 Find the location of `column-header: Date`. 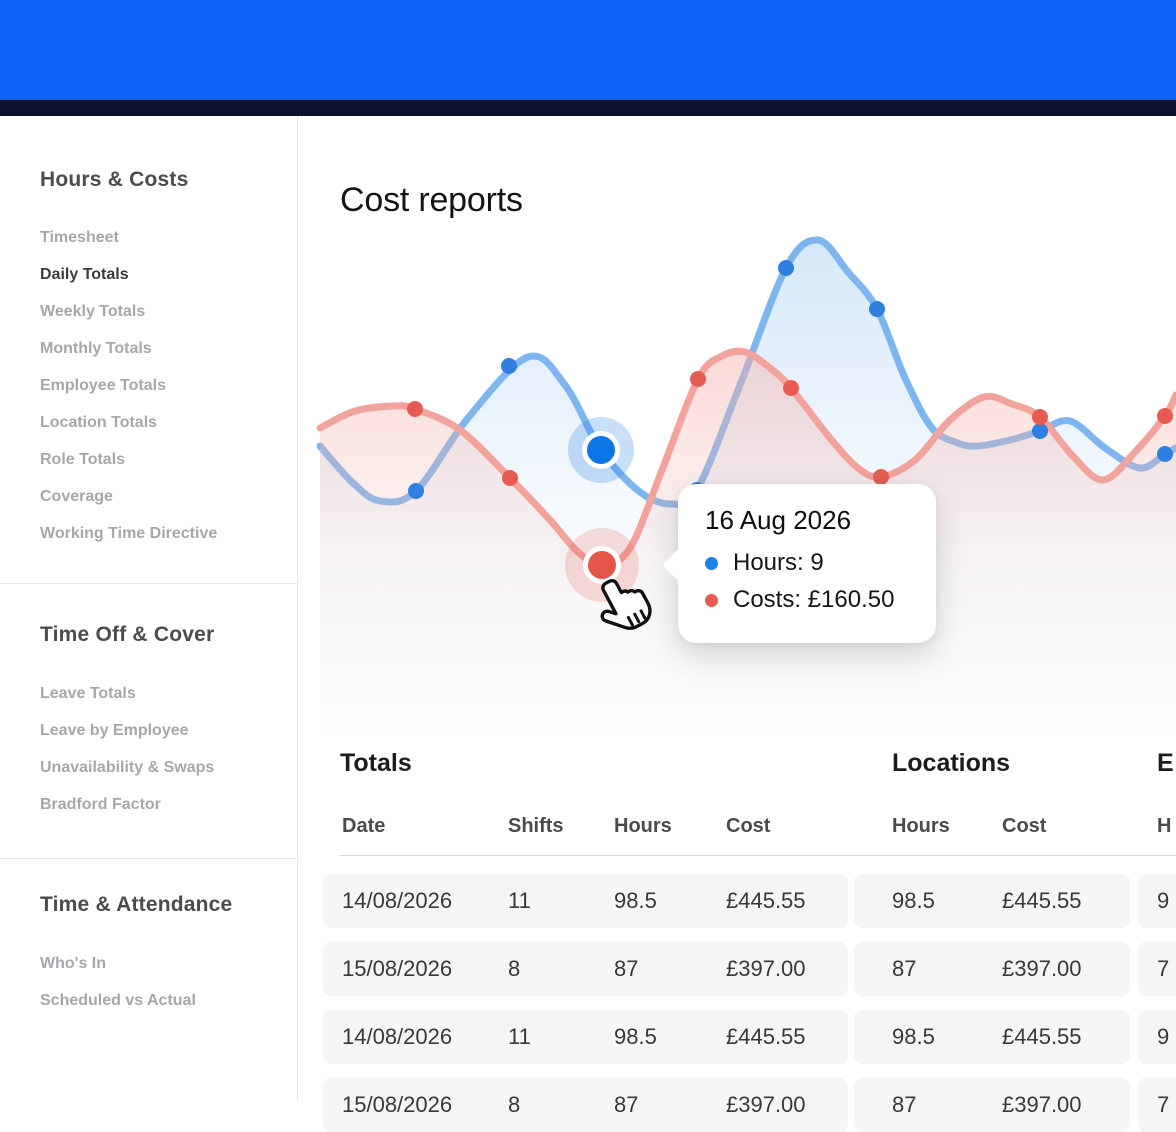

column-header: Date is located at coordinates (364, 826).